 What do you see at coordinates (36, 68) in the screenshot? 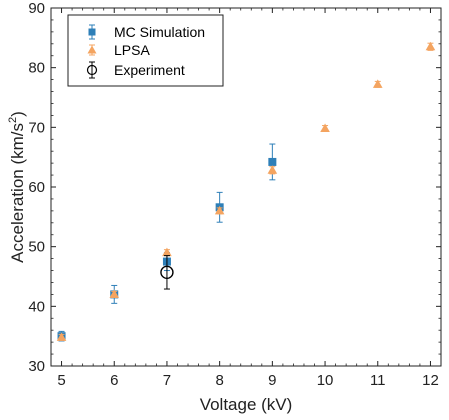
I see `y-tick-label: 80` at bounding box center [36, 68].